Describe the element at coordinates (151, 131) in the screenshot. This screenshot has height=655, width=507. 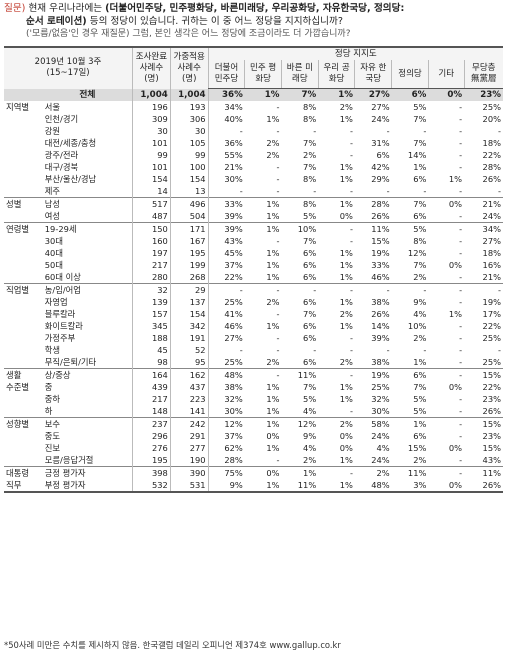
I see `n-complete-cell: 30` at that location.